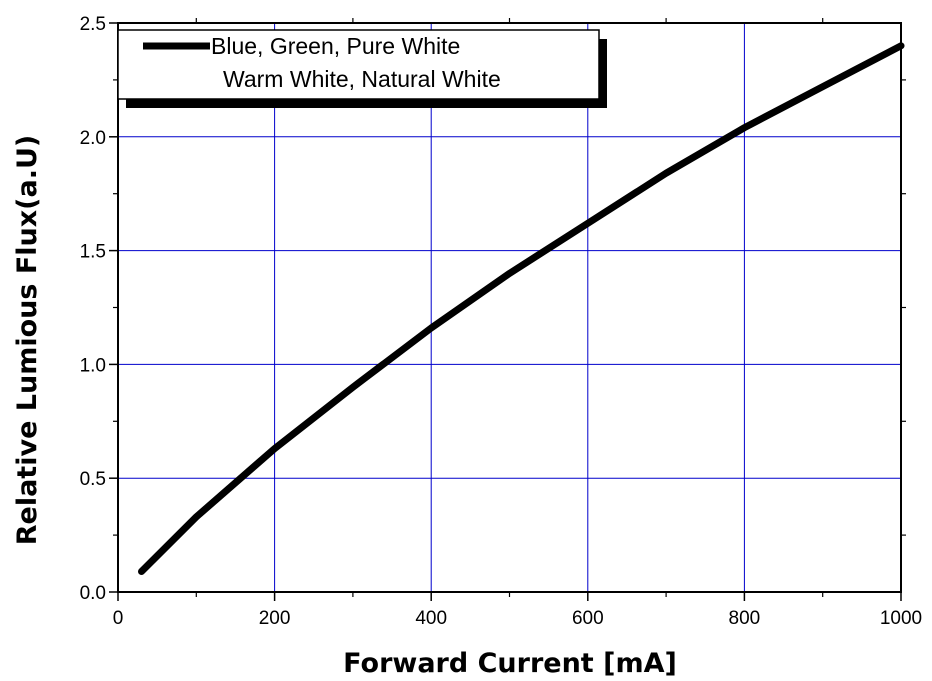 This screenshot has height=681, width=932. What do you see at coordinates (93, 24) in the screenshot?
I see `y-tick-label: 2.5` at bounding box center [93, 24].